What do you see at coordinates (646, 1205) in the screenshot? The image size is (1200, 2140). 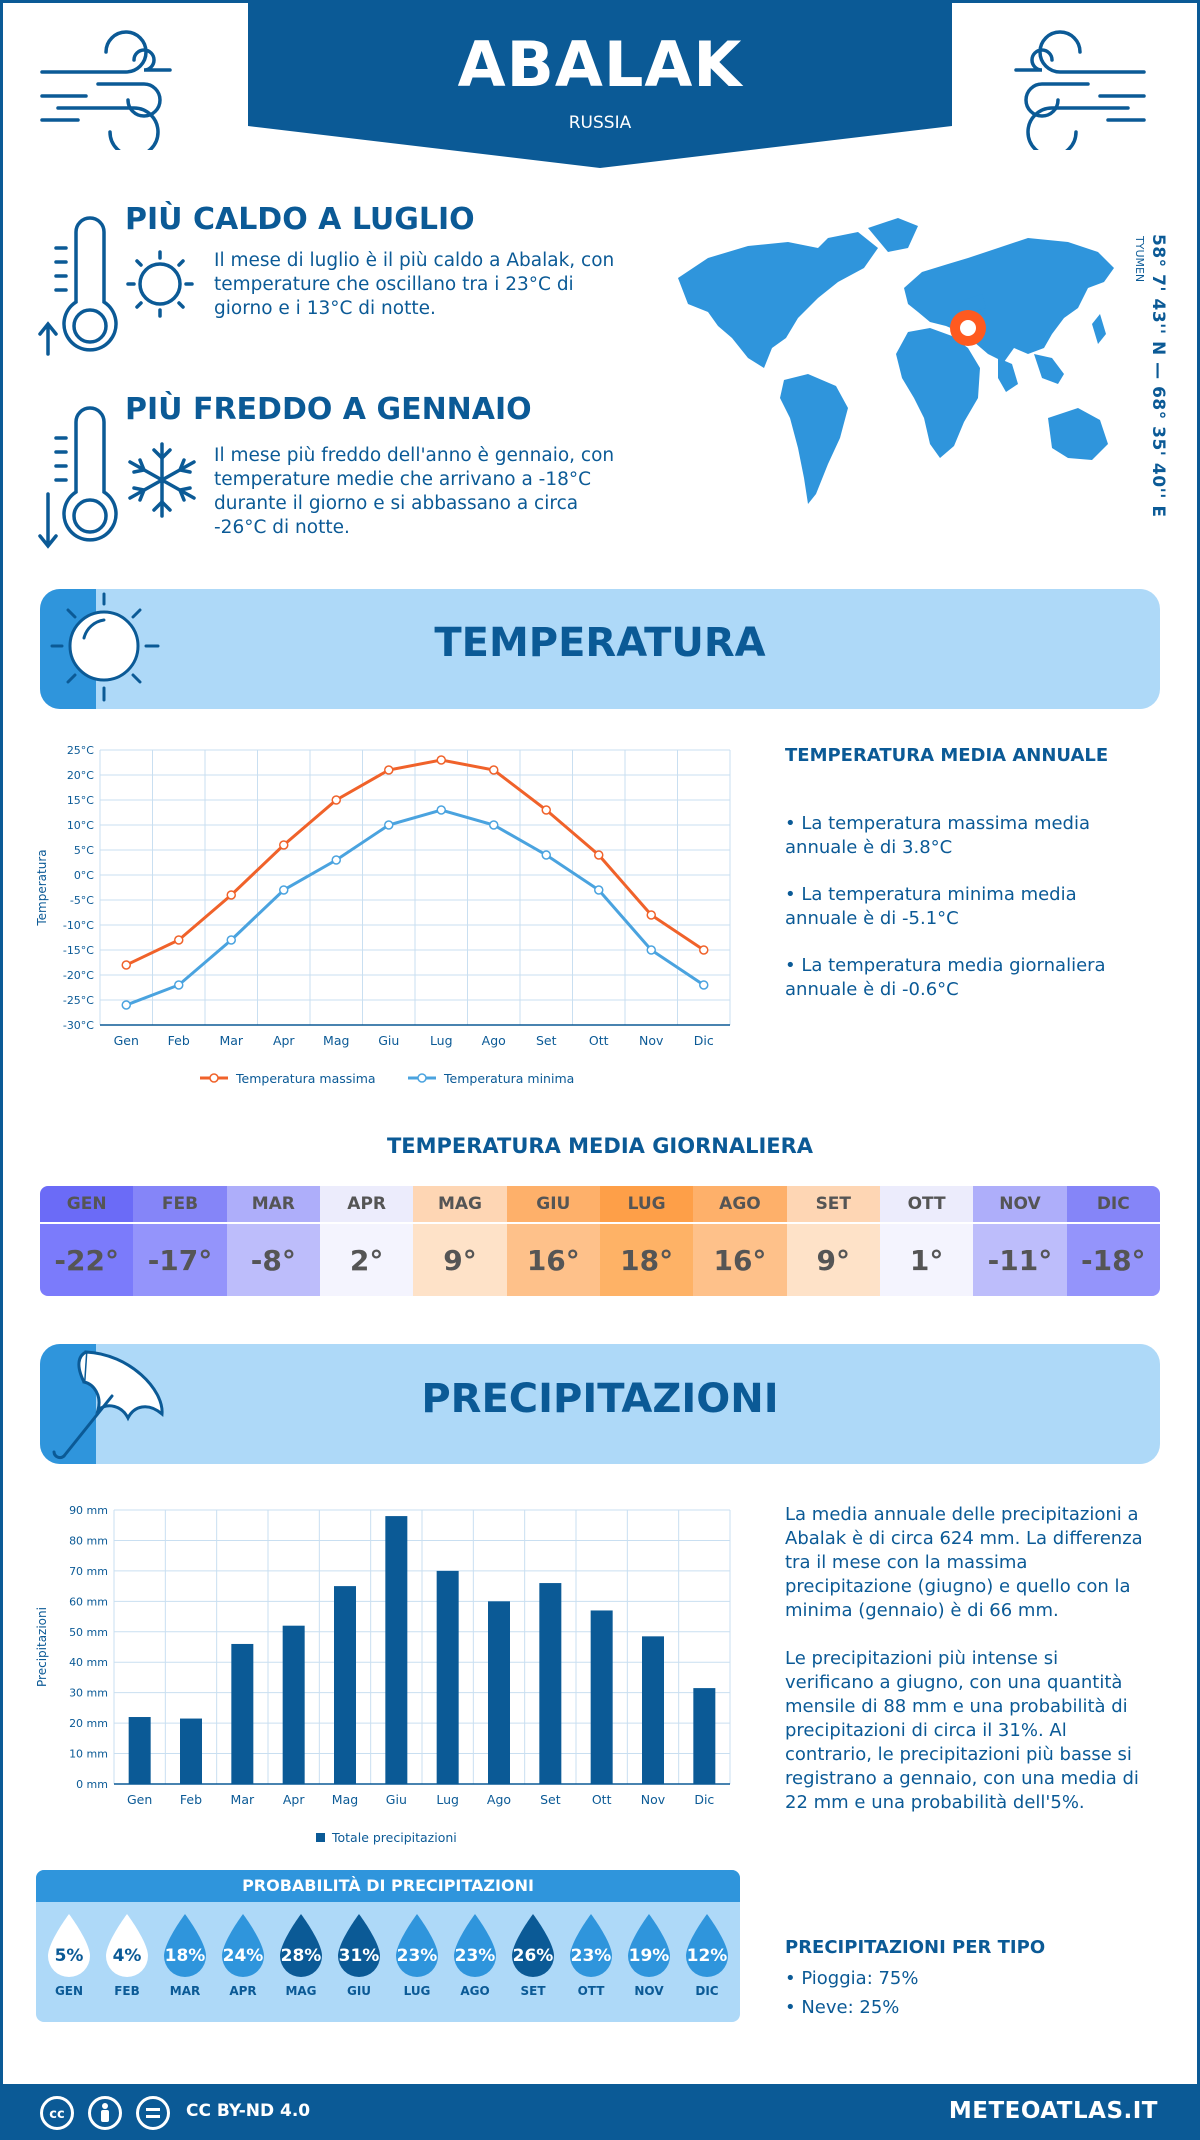 I see `month-label: LUG` at bounding box center [646, 1205].